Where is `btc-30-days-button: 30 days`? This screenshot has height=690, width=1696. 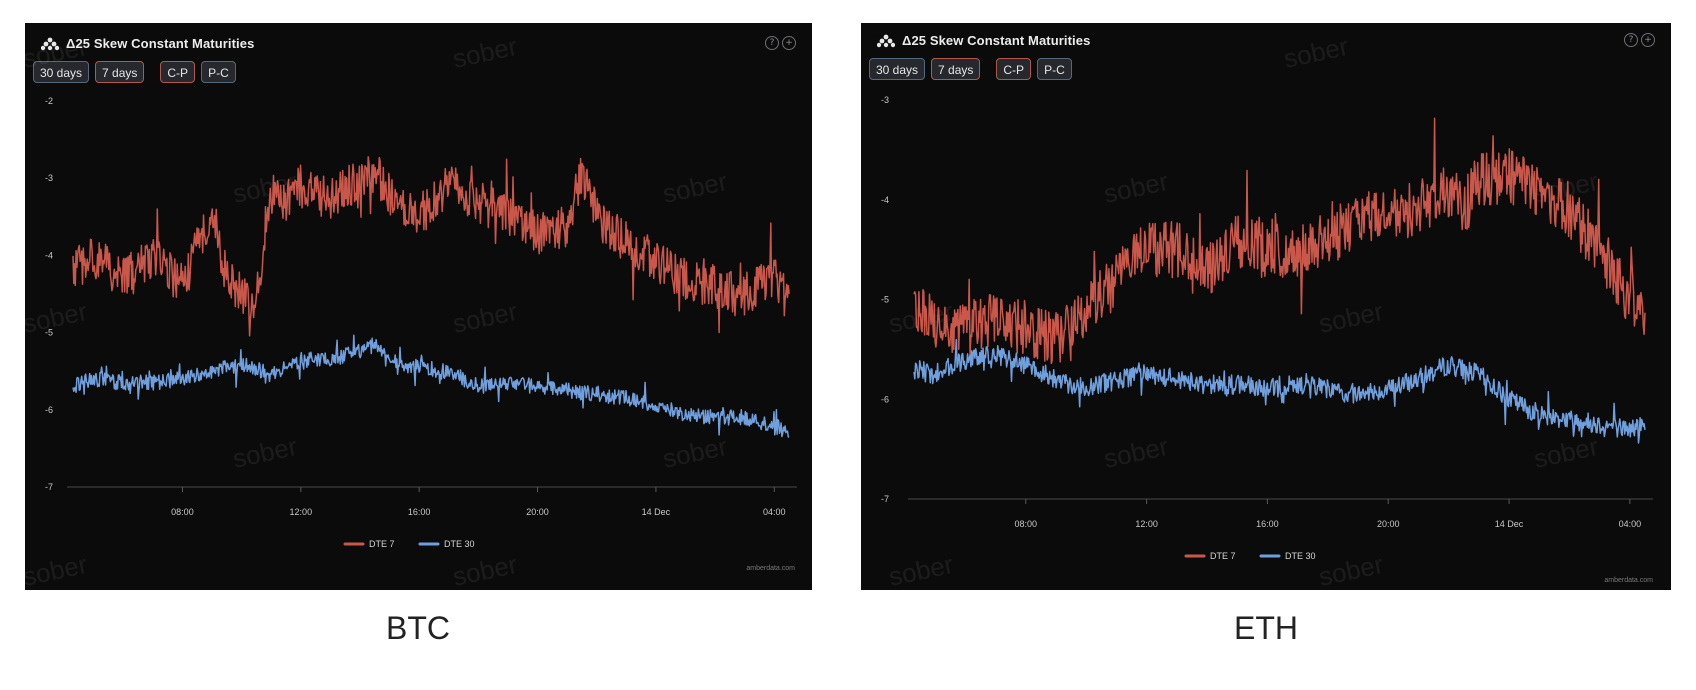 btc-30-days-button: 30 days is located at coordinates (61, 72).